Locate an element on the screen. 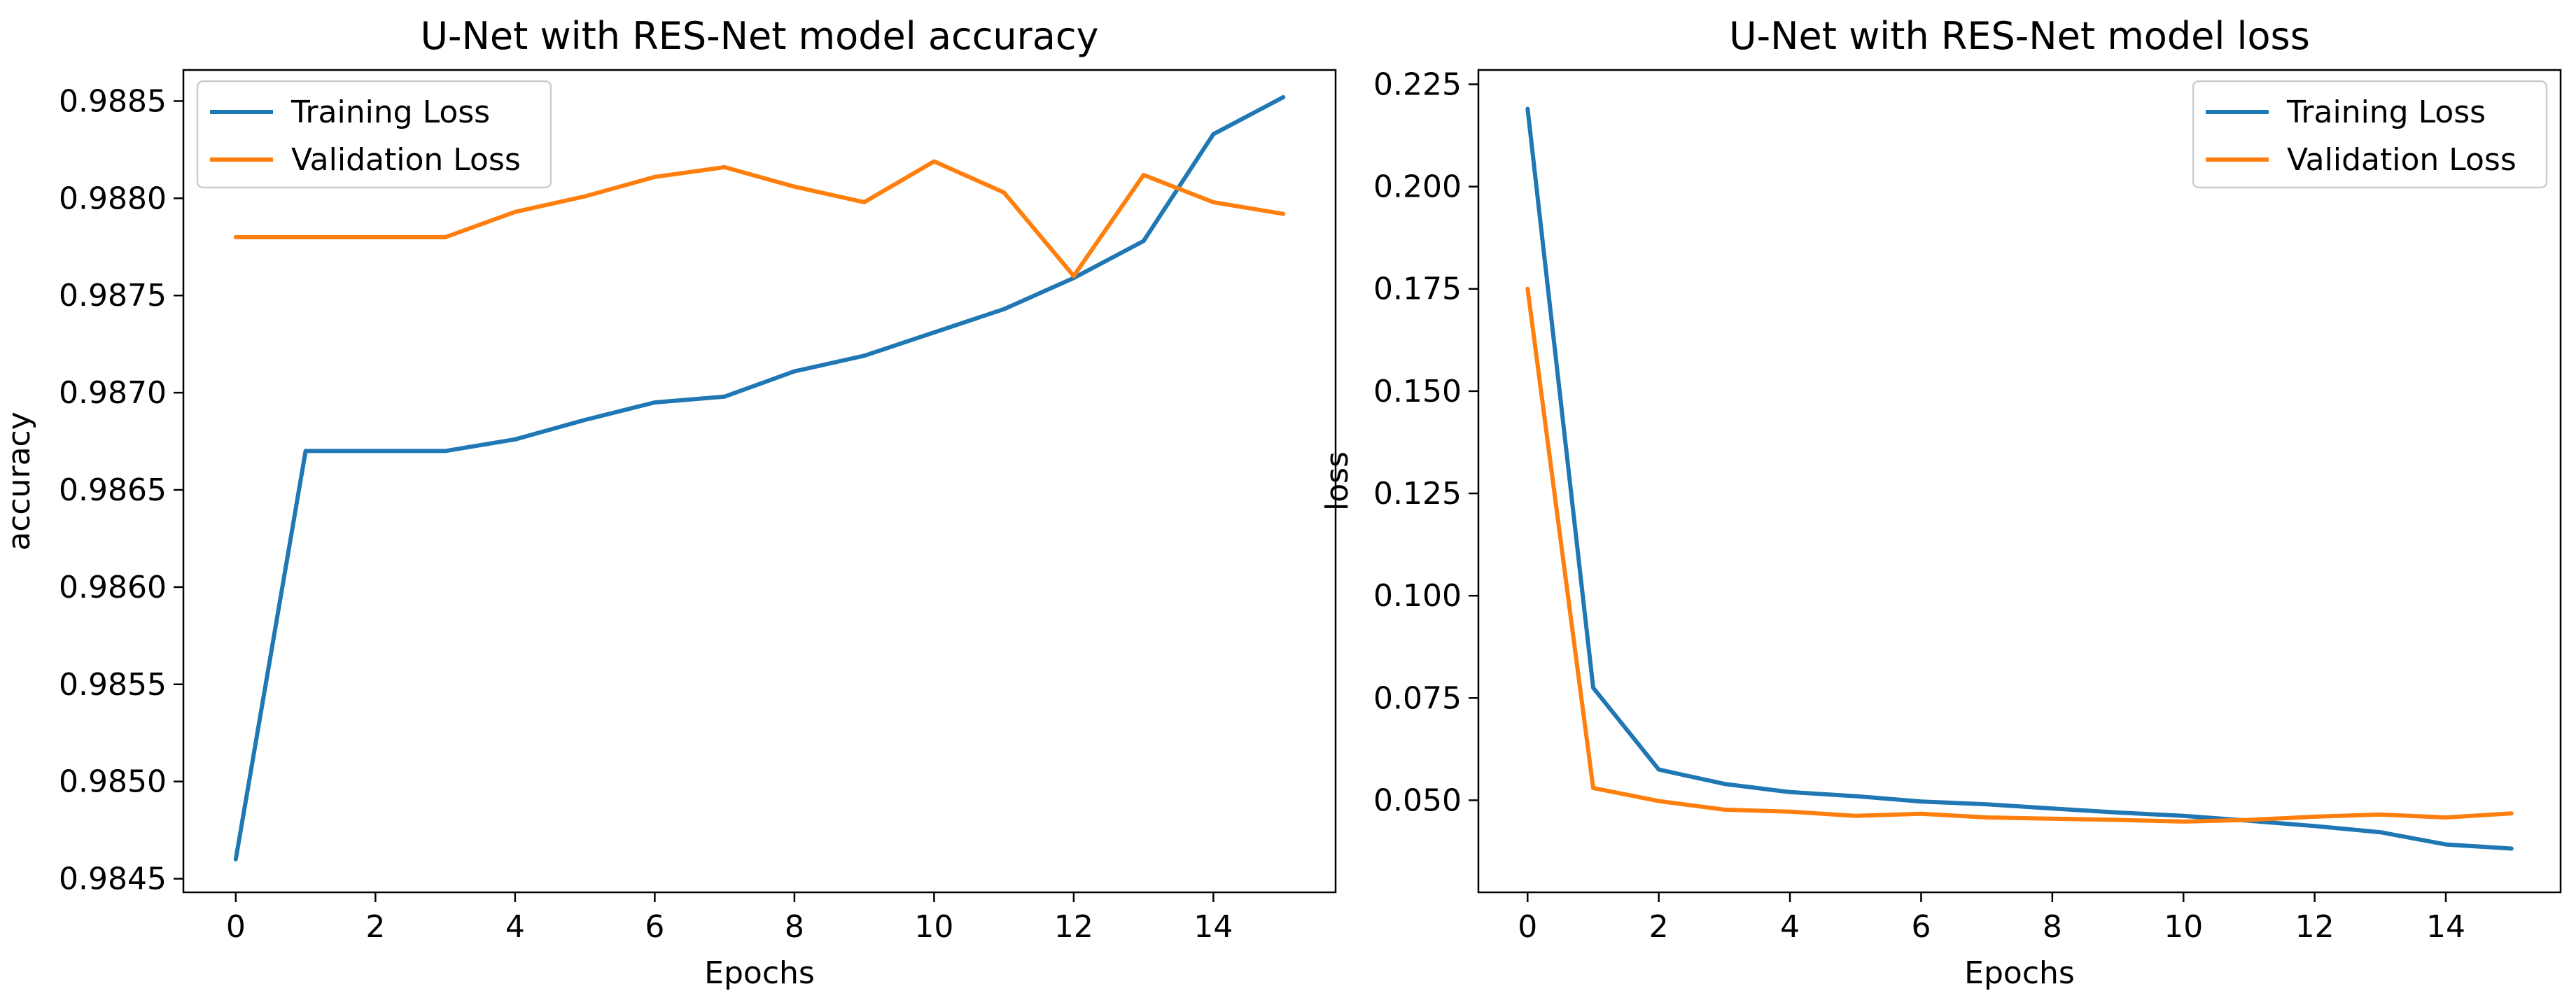 This screenshot has height=1005, width=2576. y-tick-label: 0.175 is located at coordinates (1417, 289).